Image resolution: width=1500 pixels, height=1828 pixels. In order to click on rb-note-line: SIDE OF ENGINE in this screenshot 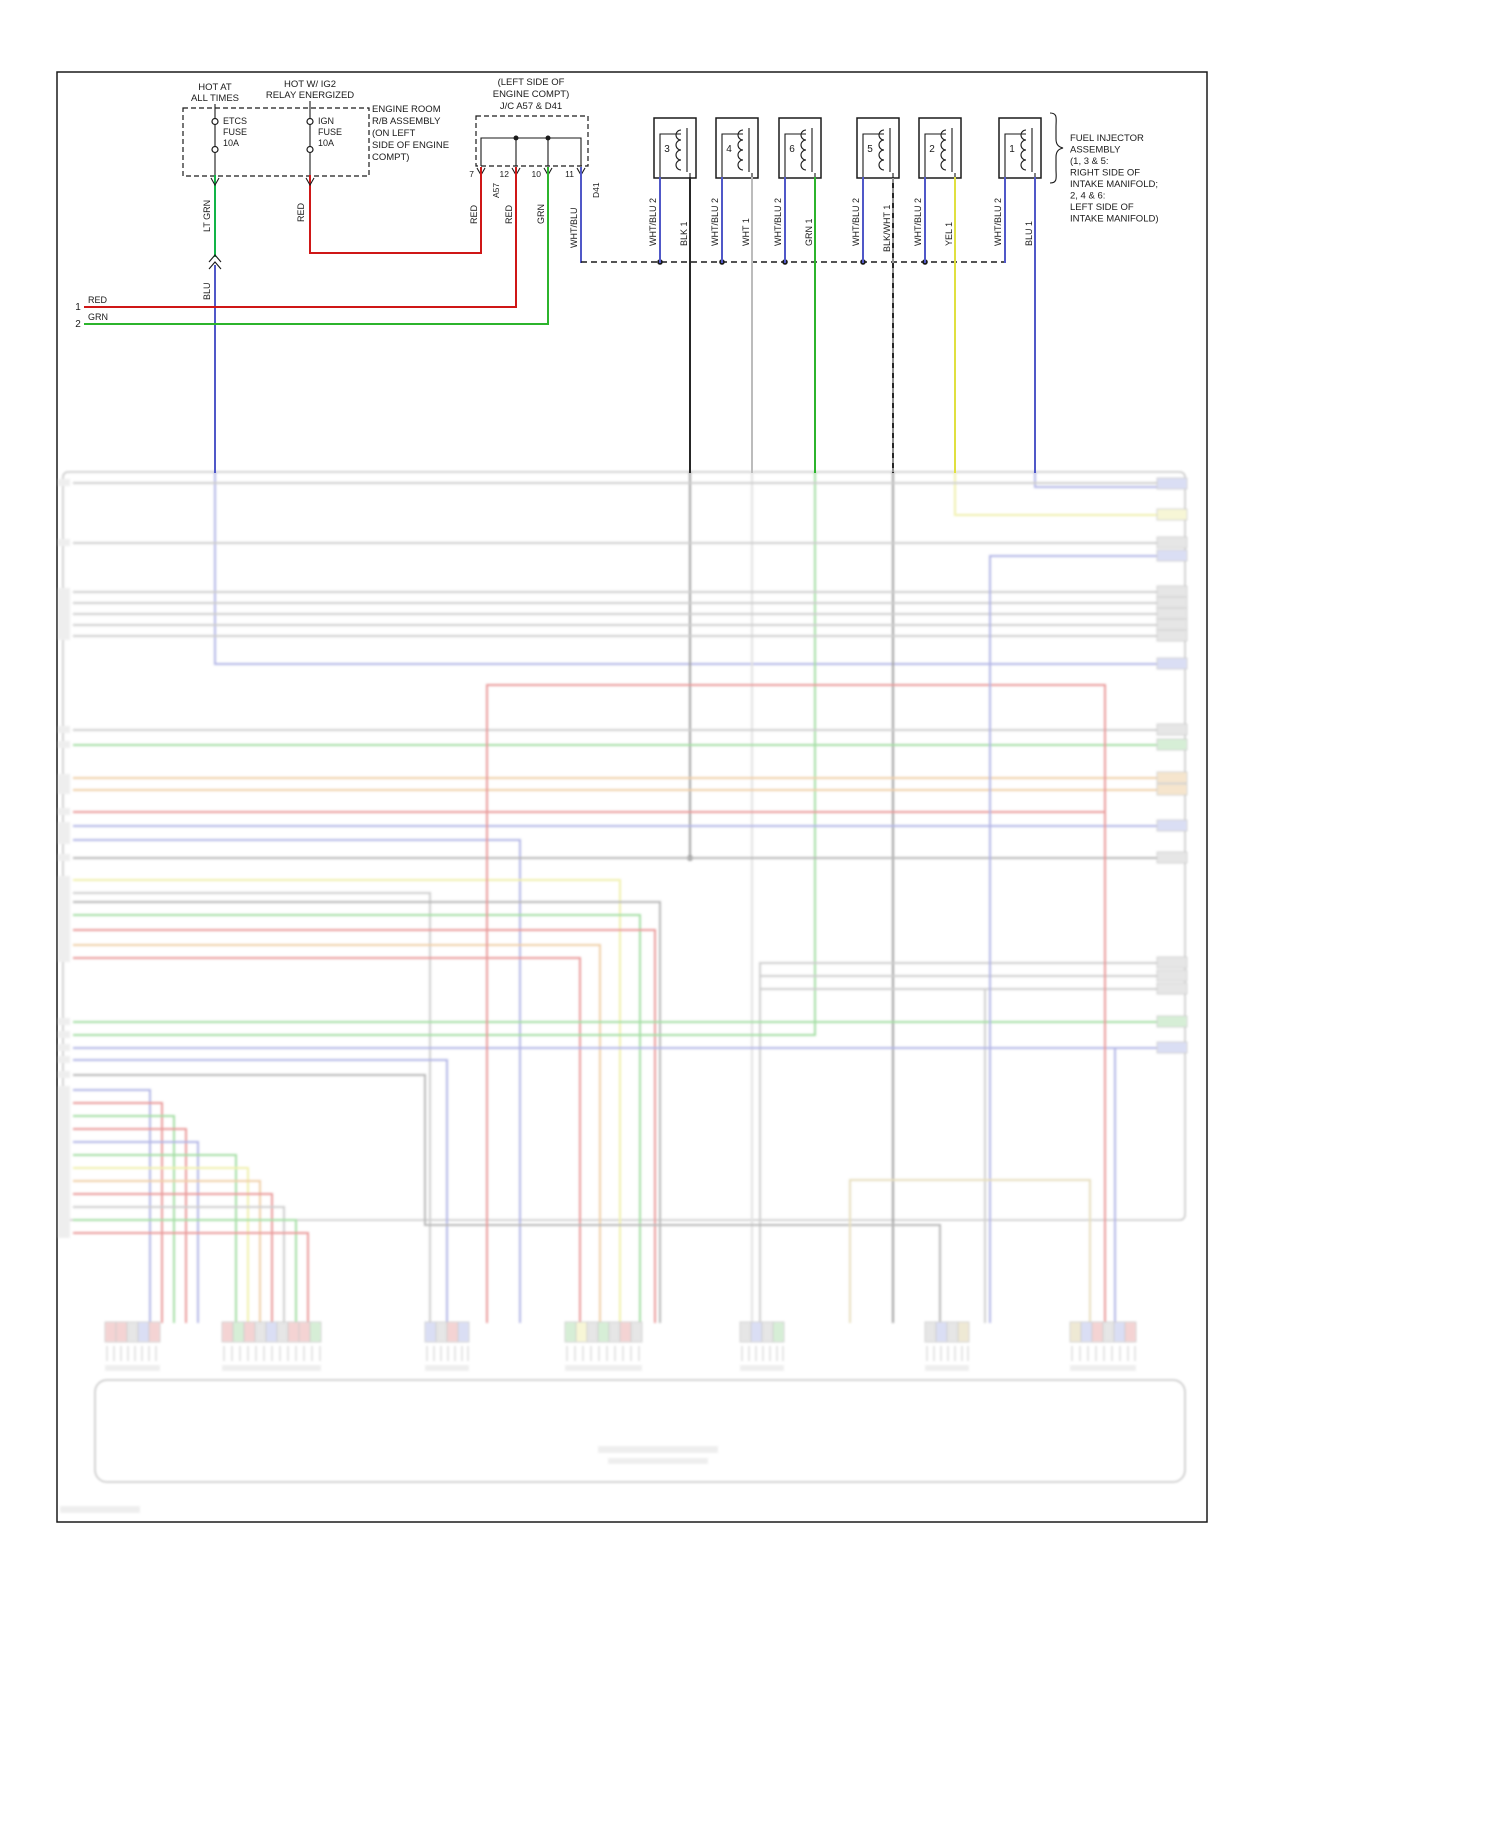, I will do `click(410, 145)`.